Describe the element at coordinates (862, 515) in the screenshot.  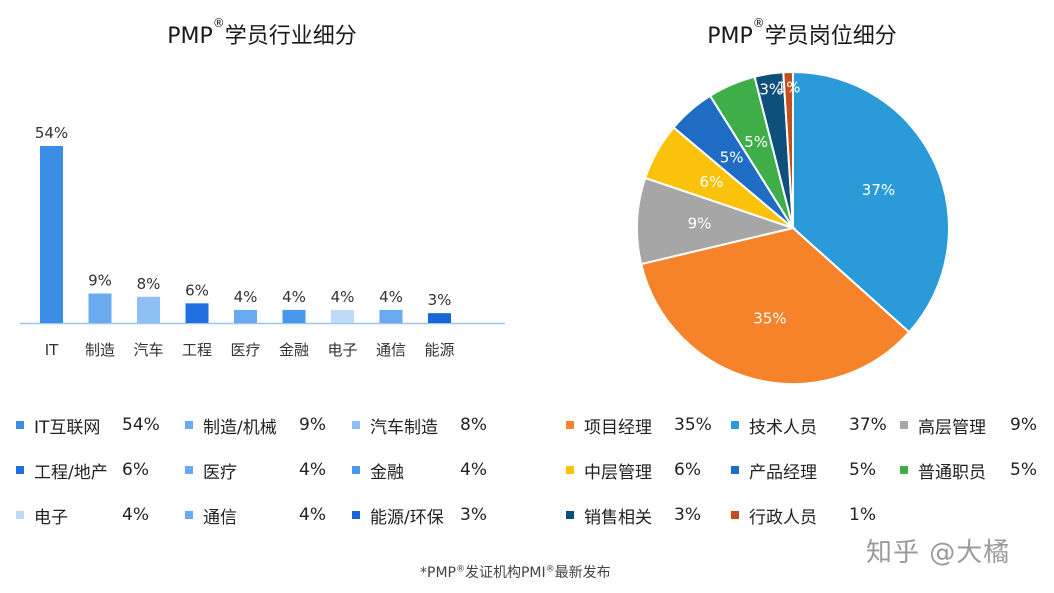
I see `legend-value: 1%` at that location.